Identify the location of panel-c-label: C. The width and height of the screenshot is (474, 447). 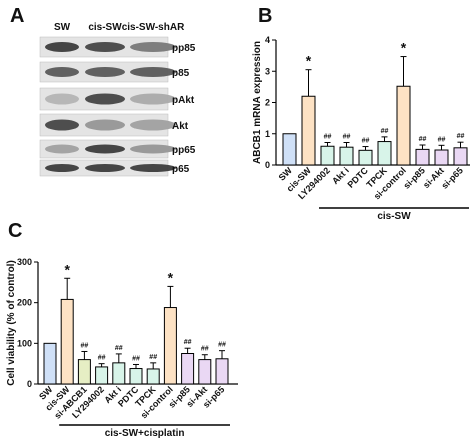
(15, 231).